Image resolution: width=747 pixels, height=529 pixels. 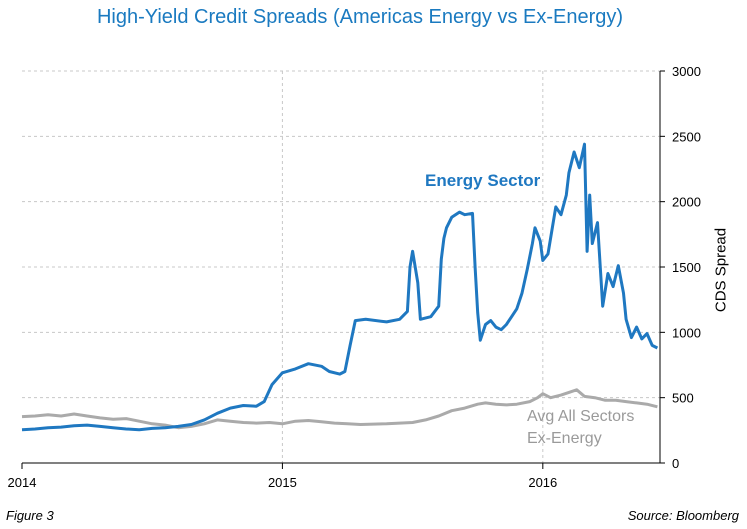 What do you see at coordinates (542, 482) in the screenshot?
I see `x-tick-label: 2016` at bounding box center [542, 482].